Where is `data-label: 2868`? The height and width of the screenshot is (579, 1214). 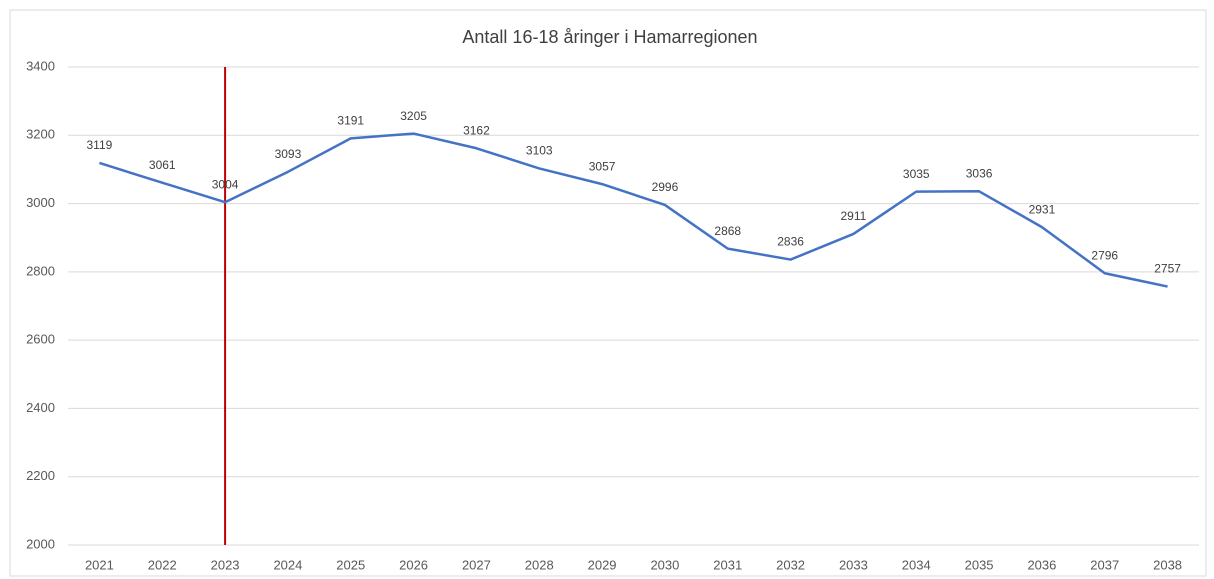
data-label: 2868 is located at coordinates (727, 231).